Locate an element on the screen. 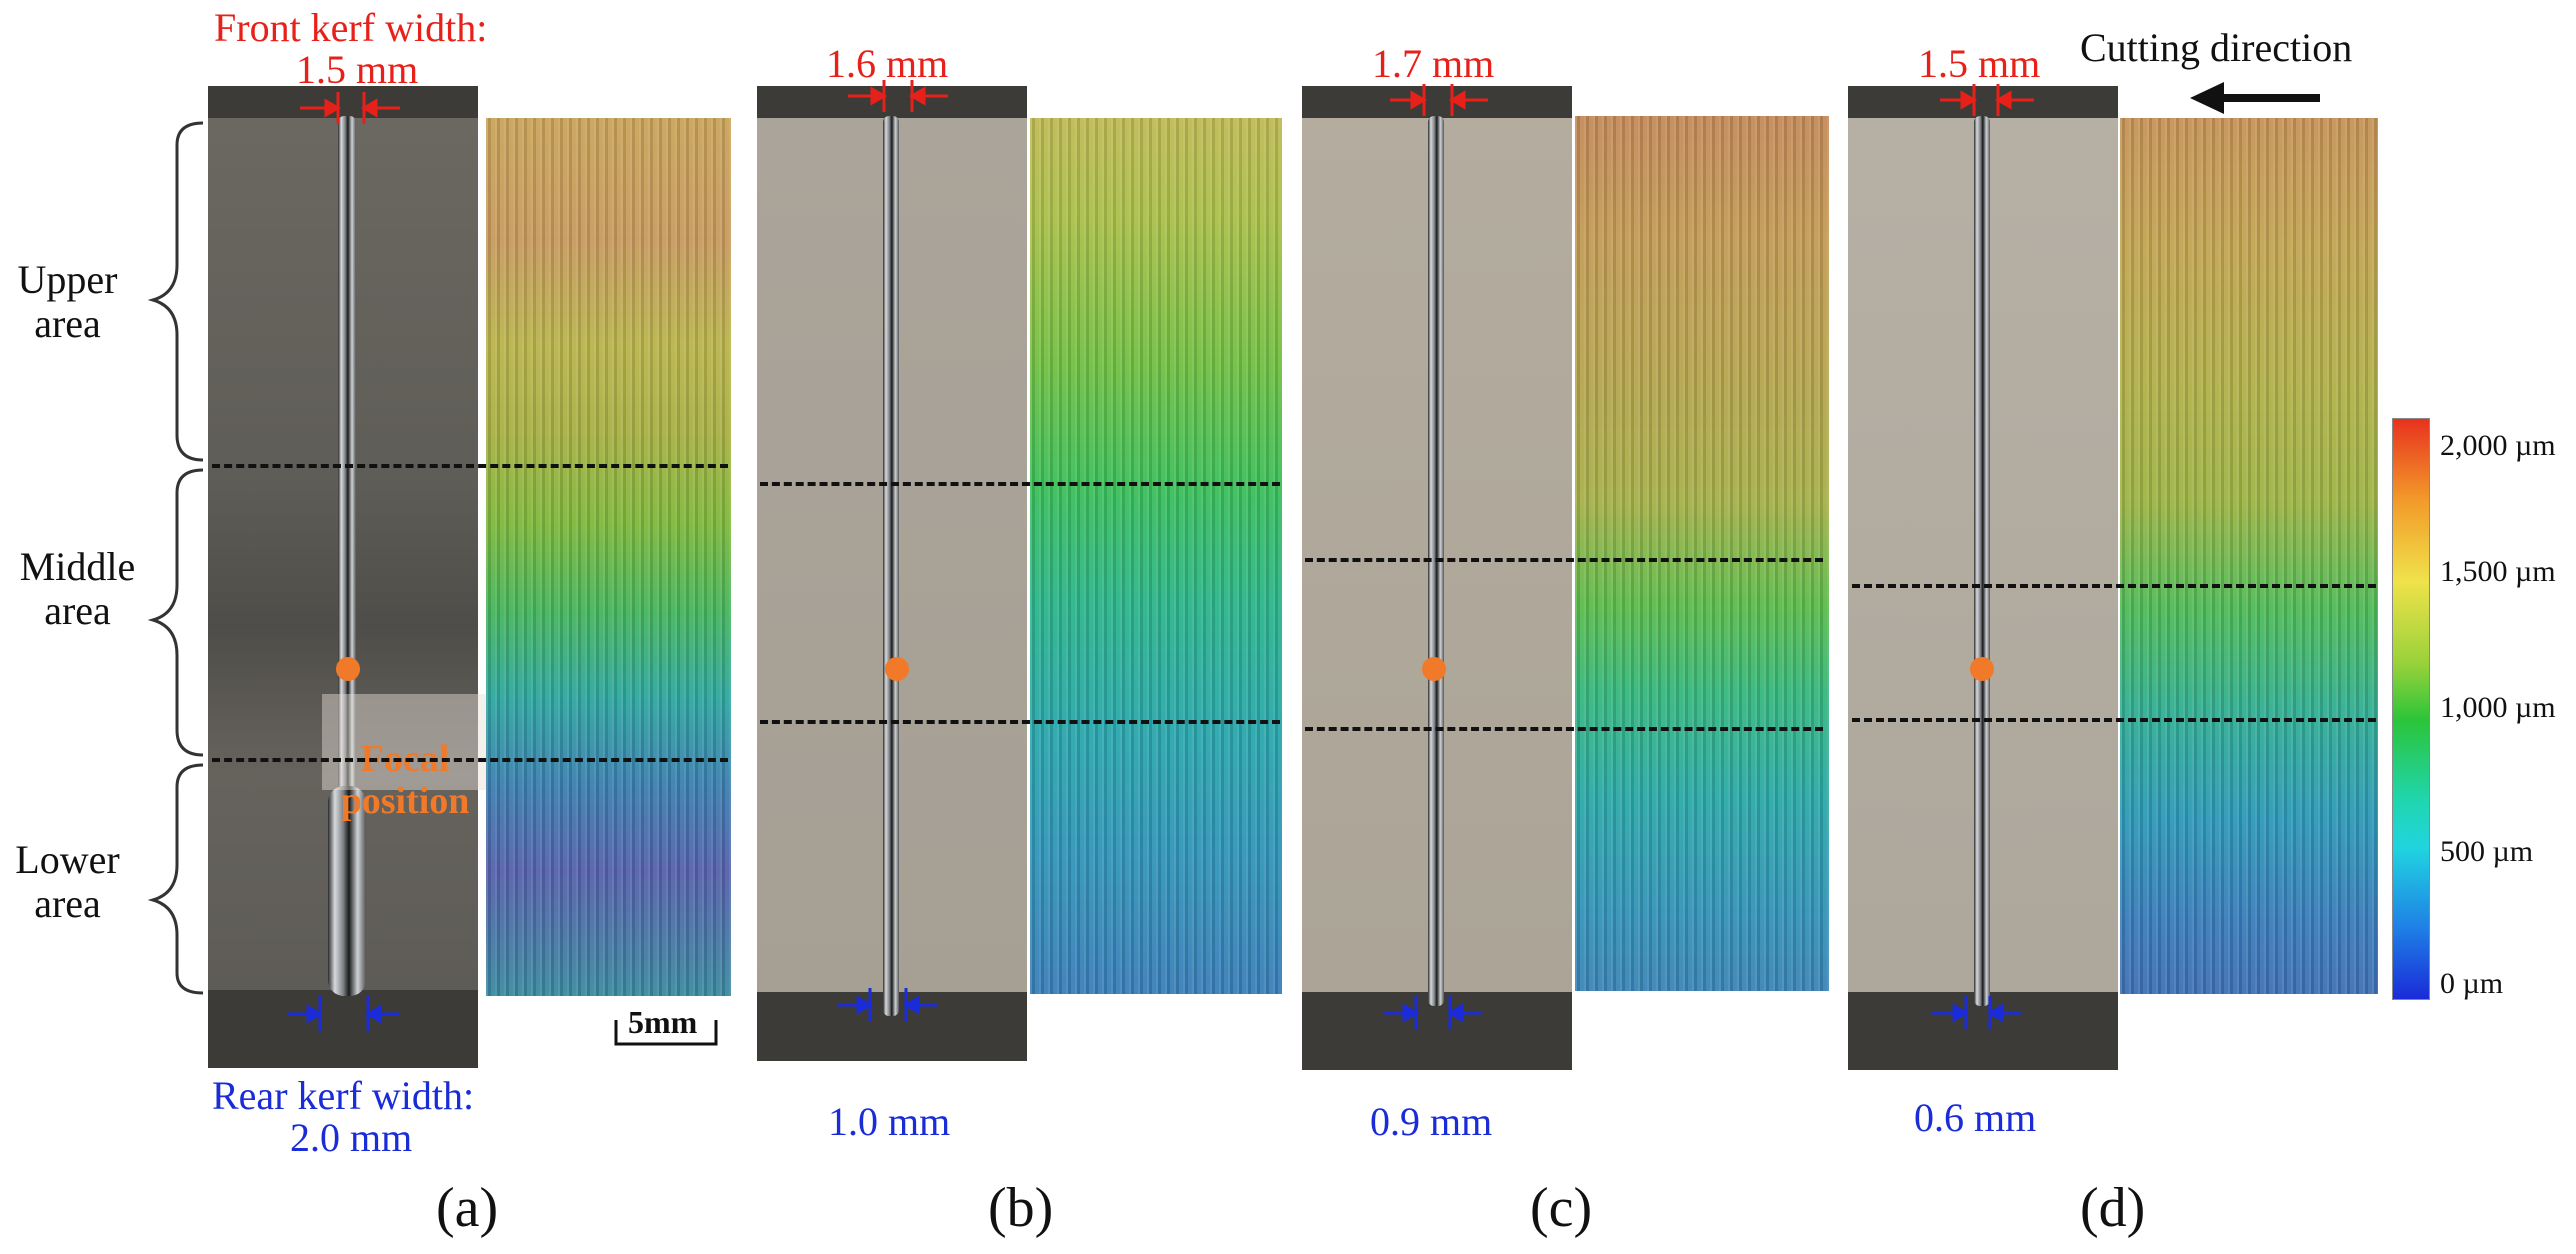  front-kerf-value-text: 1.5 mm is located at coordinates (357, 69).